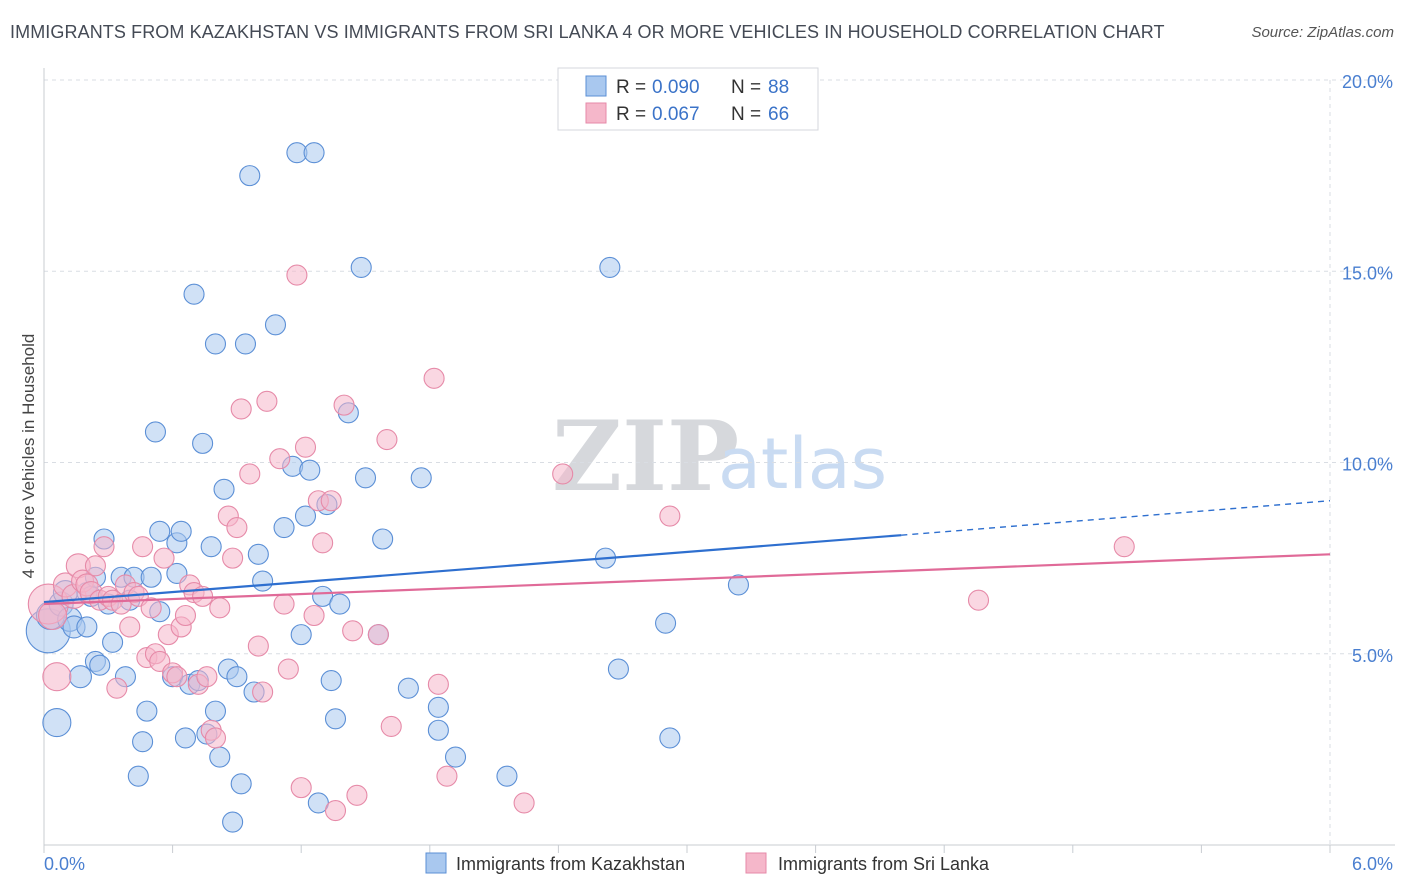 The width and height of the screenshot is (1406, 892). Describe the element at coordinates (472, 569) in the screenshot. I see `kazakhstan-trend-line` at that location.